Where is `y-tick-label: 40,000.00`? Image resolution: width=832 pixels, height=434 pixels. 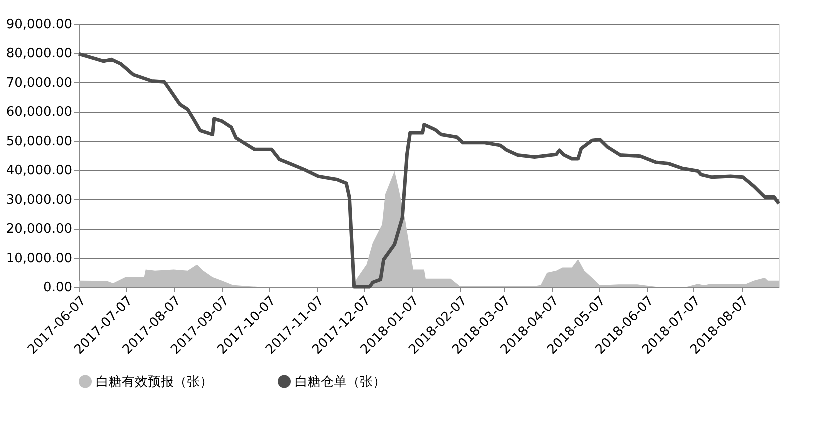 y-tick-label: 40,000.00 is located at coordinates (39, 171).